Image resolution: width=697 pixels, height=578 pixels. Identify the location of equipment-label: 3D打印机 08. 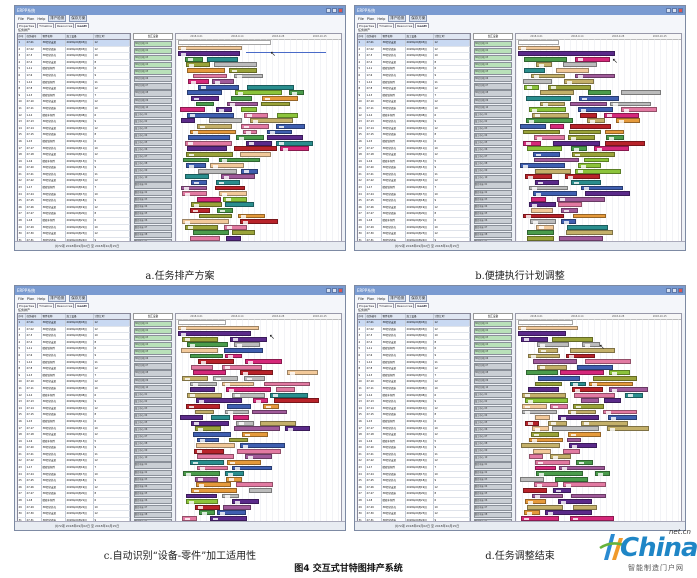
(493, 373).